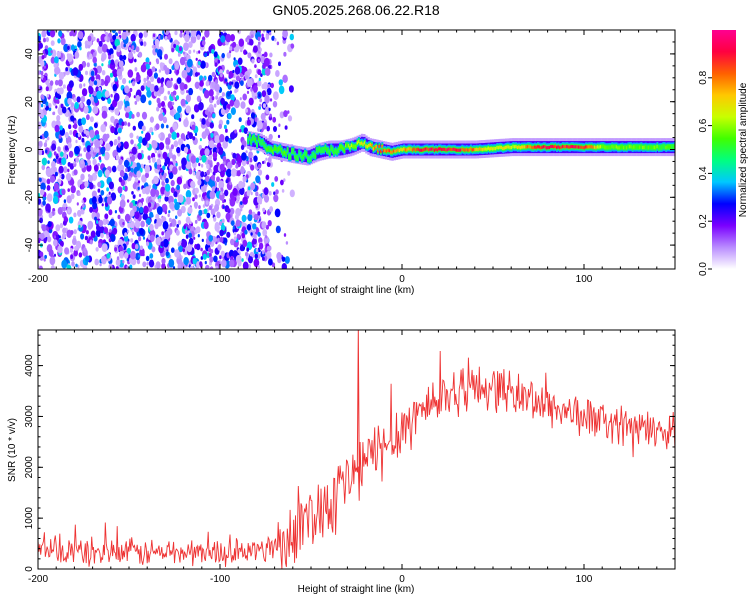 The width and height of the screenshot is (750, 600). I want to click on spectrogram-ytick-label: -20, so click(29, 197).